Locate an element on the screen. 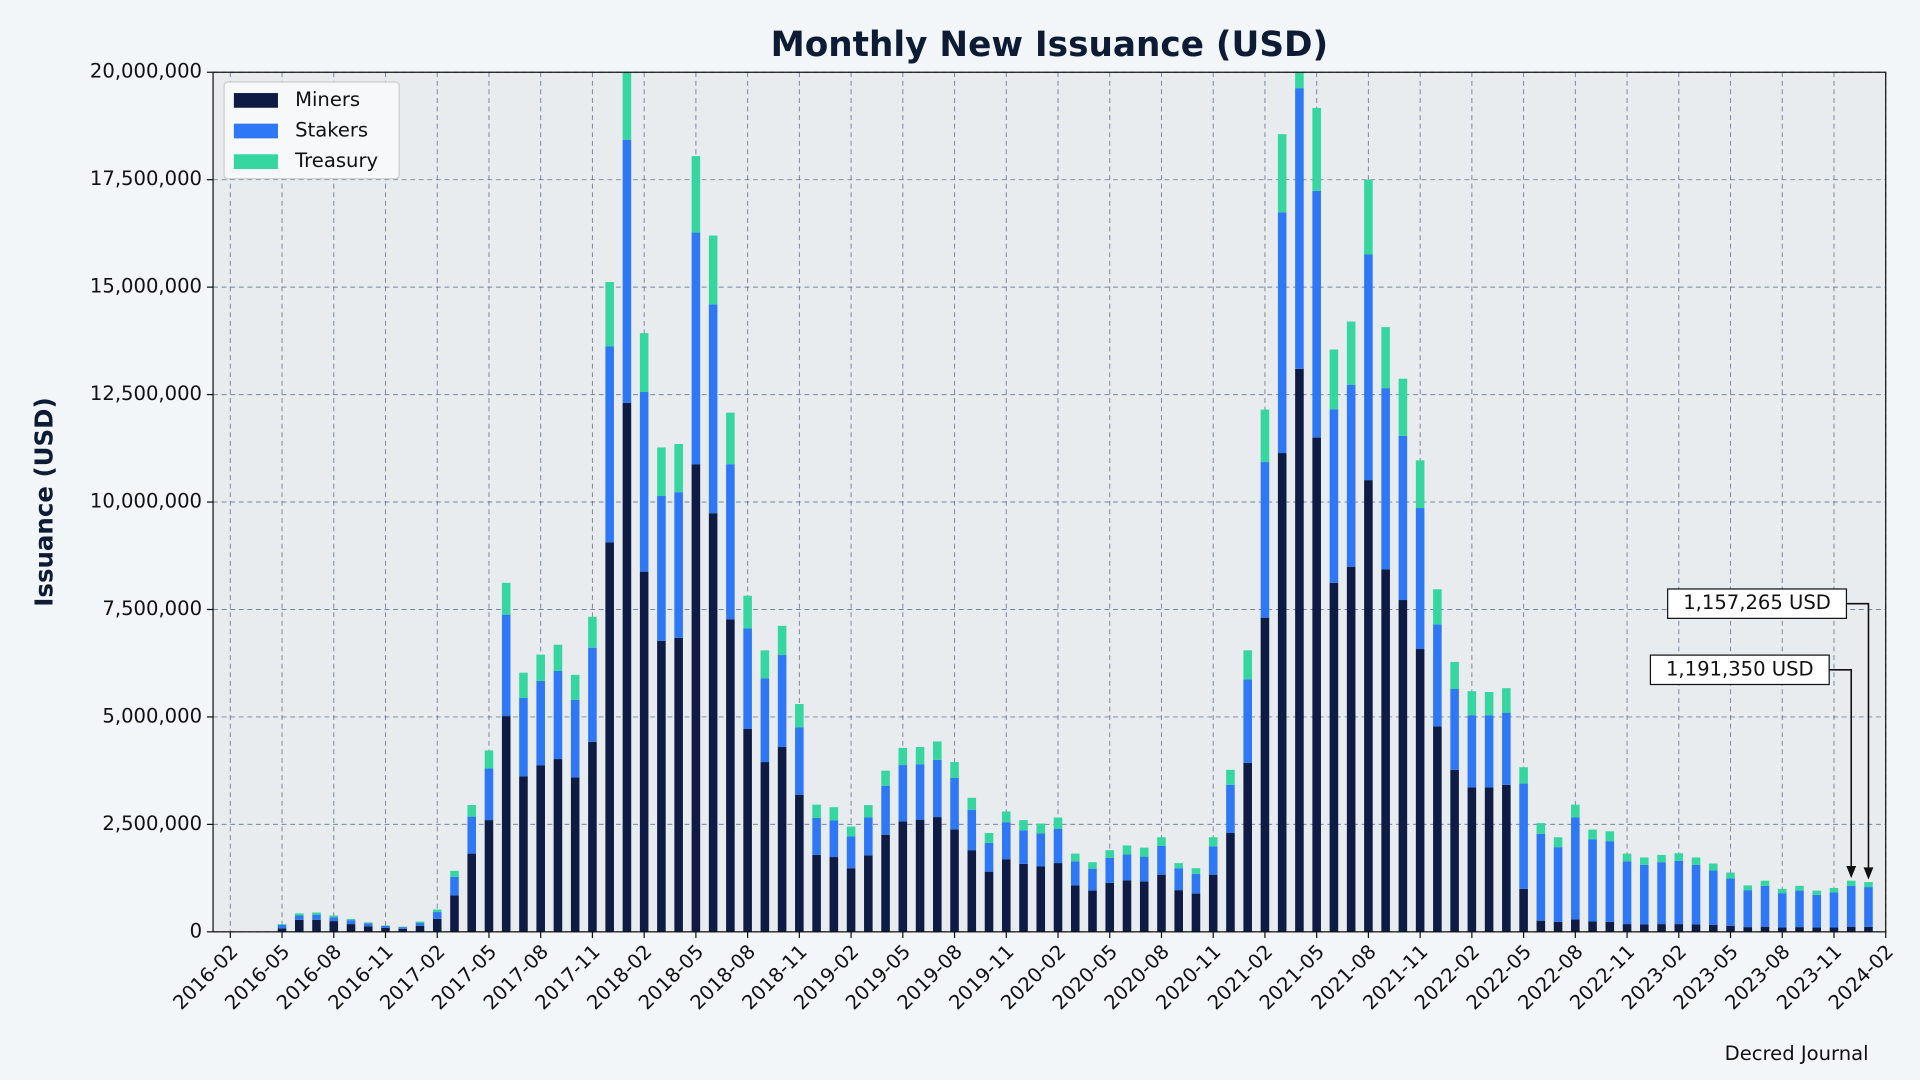  y-tick-label: 12,500,000 is located at coordinates (146, 393).